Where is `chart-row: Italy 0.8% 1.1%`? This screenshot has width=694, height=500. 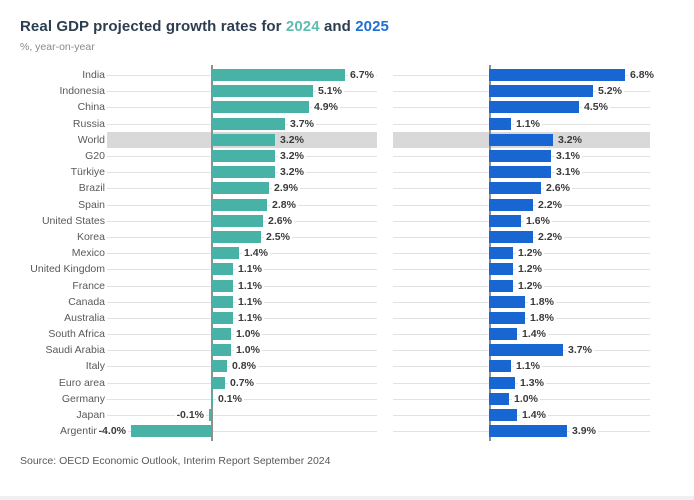
chart-row: Italy 0.8% 1.1% is located at coordinates (335, 366).